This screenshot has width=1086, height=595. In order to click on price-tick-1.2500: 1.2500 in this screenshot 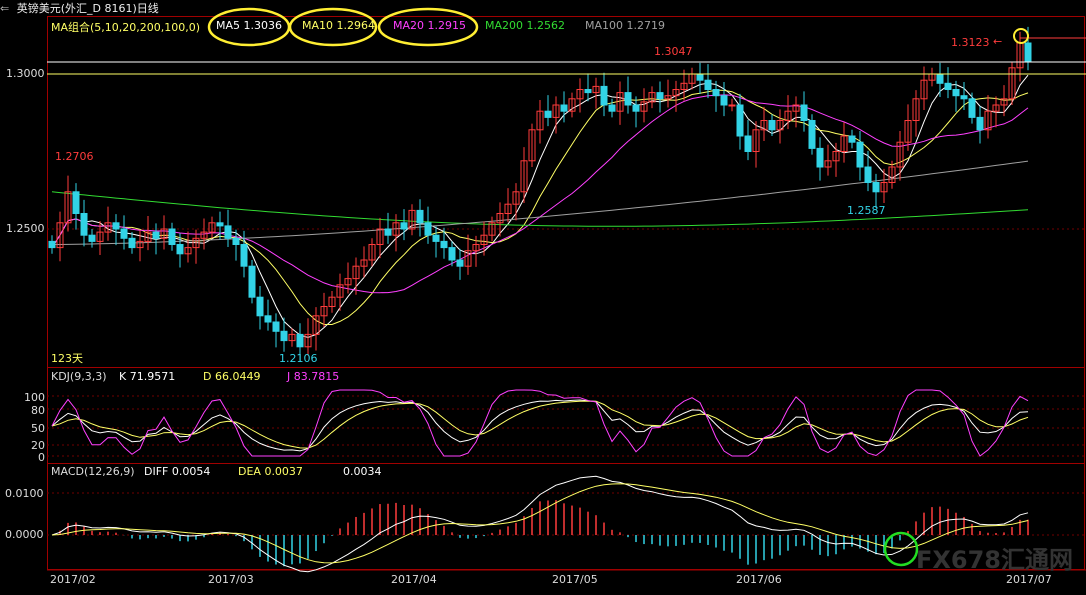, I will do `click(25, 228)`.